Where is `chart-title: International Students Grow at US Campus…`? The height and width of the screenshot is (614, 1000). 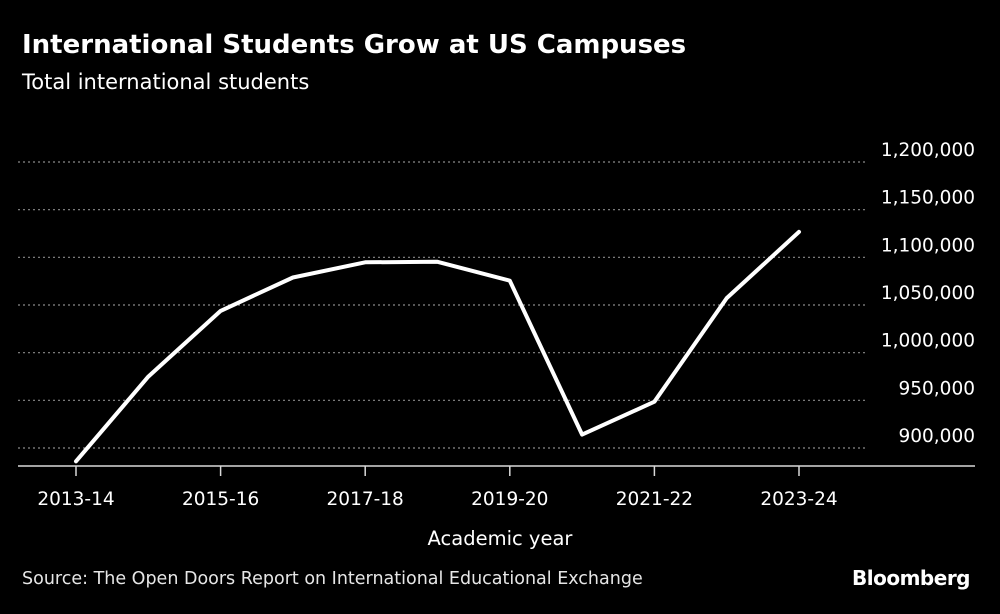
chart-title: International Students Grow at US Campus… is located at coordinates (354, 45).